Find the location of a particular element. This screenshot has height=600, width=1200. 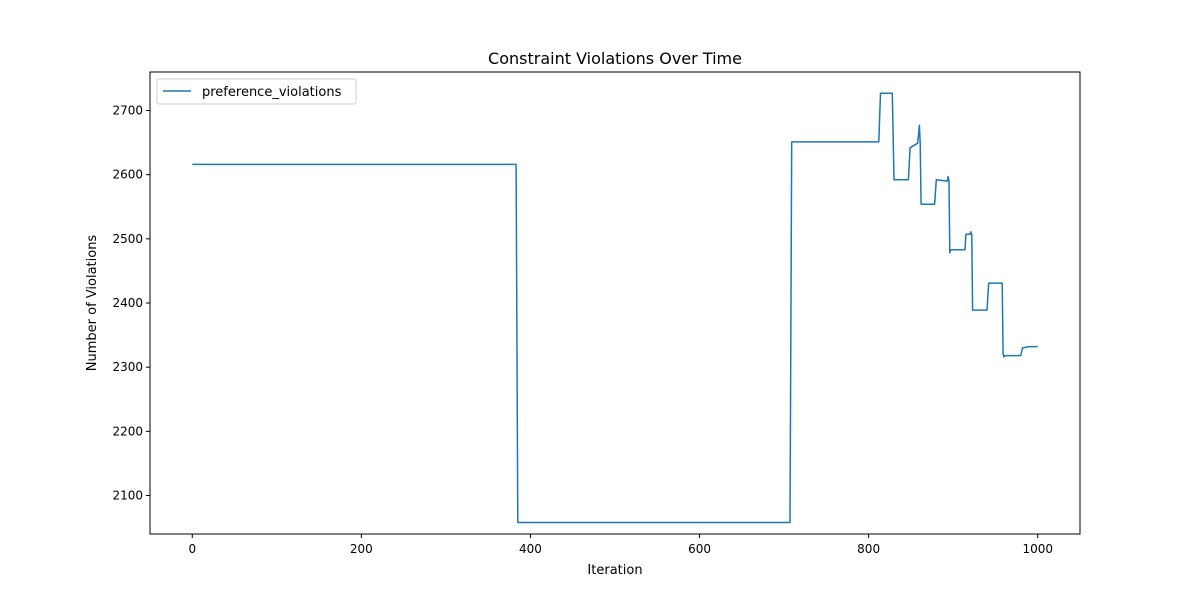

x-tick-label: 0 is located at coordinates (192, 549).